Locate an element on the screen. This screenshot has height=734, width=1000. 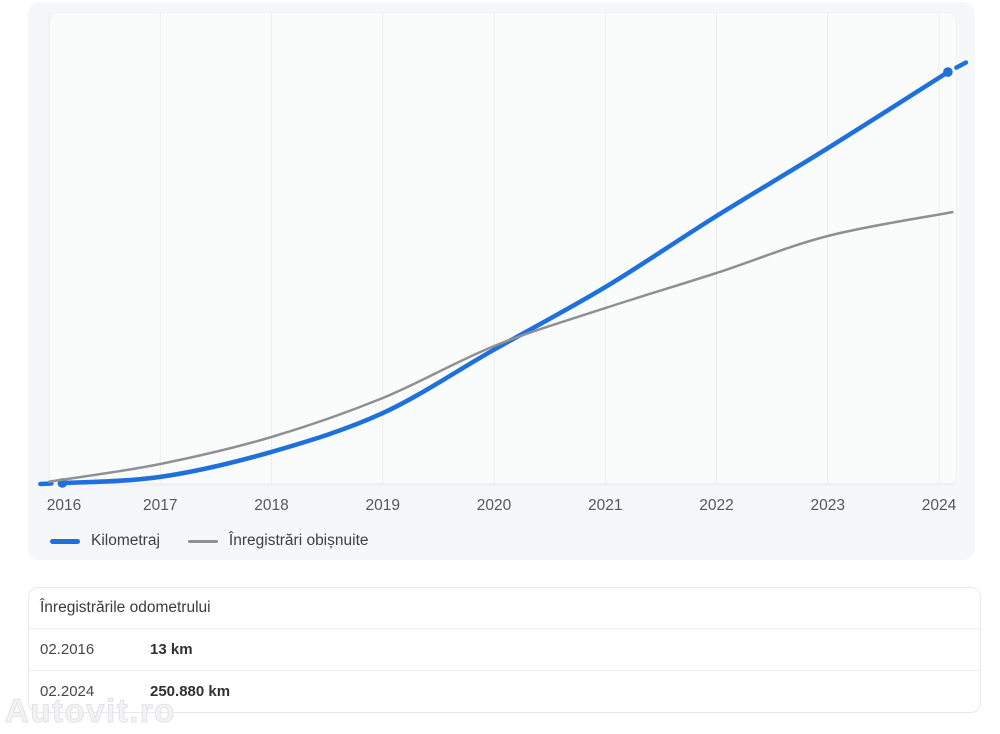
x-axis-label: 2021 is located at coordinates (605, 505).